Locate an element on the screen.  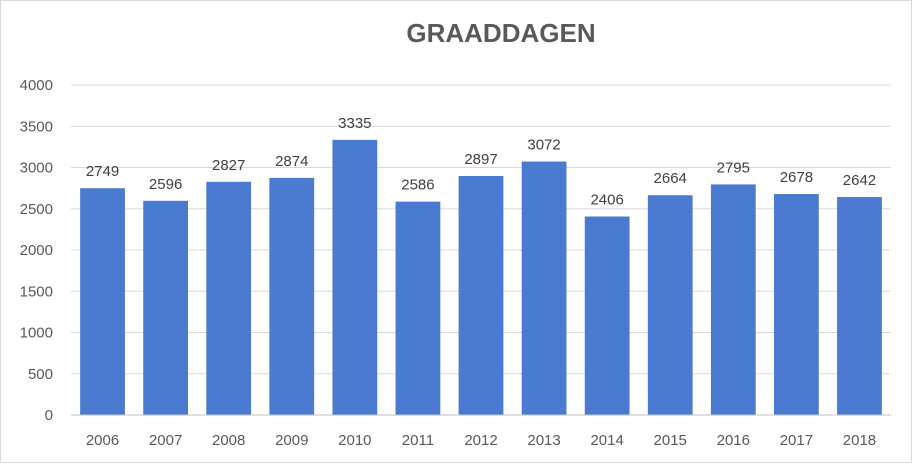
x-tick-label-2016: 2016 is located at coordinates (733, 440).